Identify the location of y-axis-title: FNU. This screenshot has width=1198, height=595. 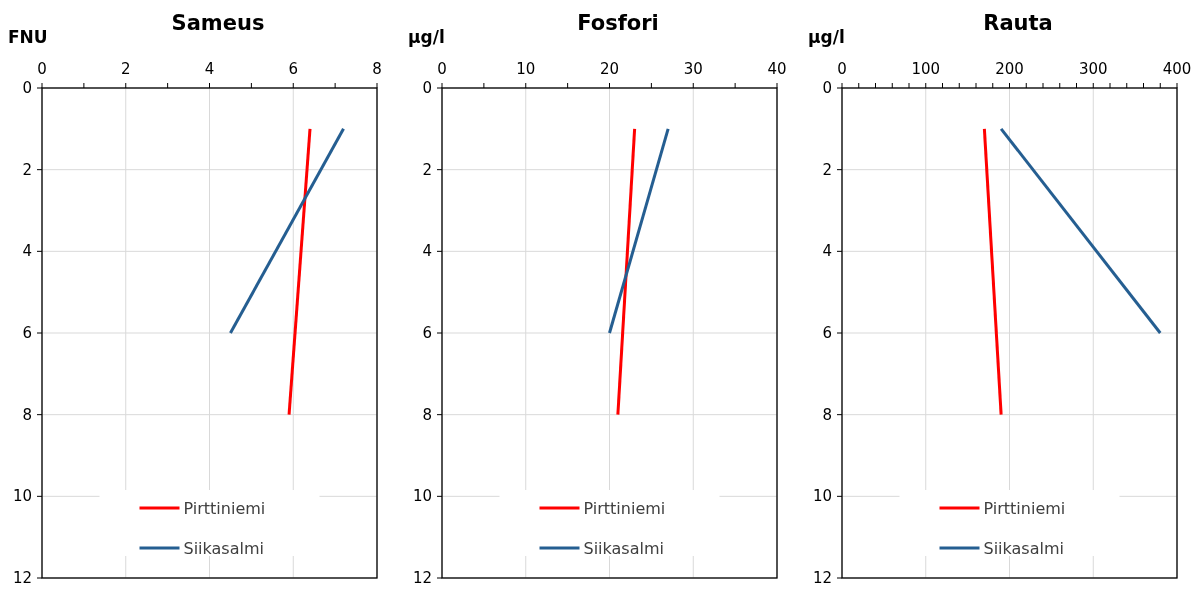
(28, 37).